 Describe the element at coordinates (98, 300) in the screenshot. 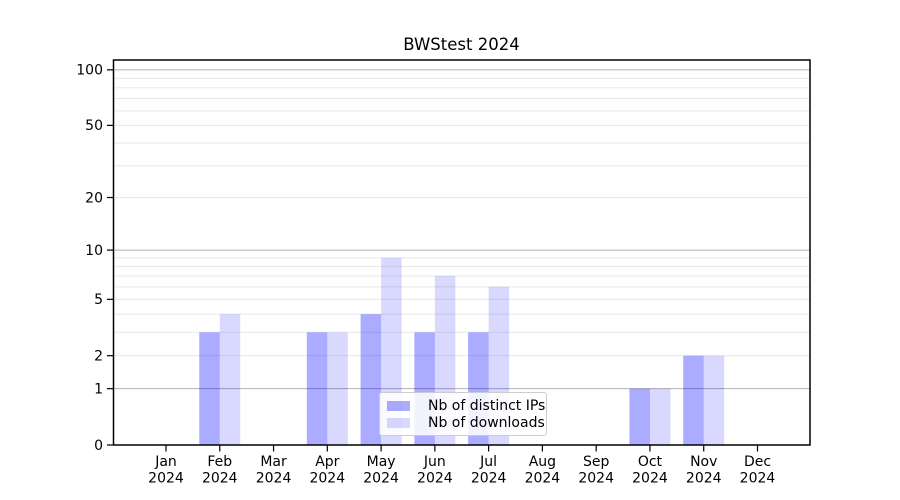

I see `ytick-label-5: 5` at that location.